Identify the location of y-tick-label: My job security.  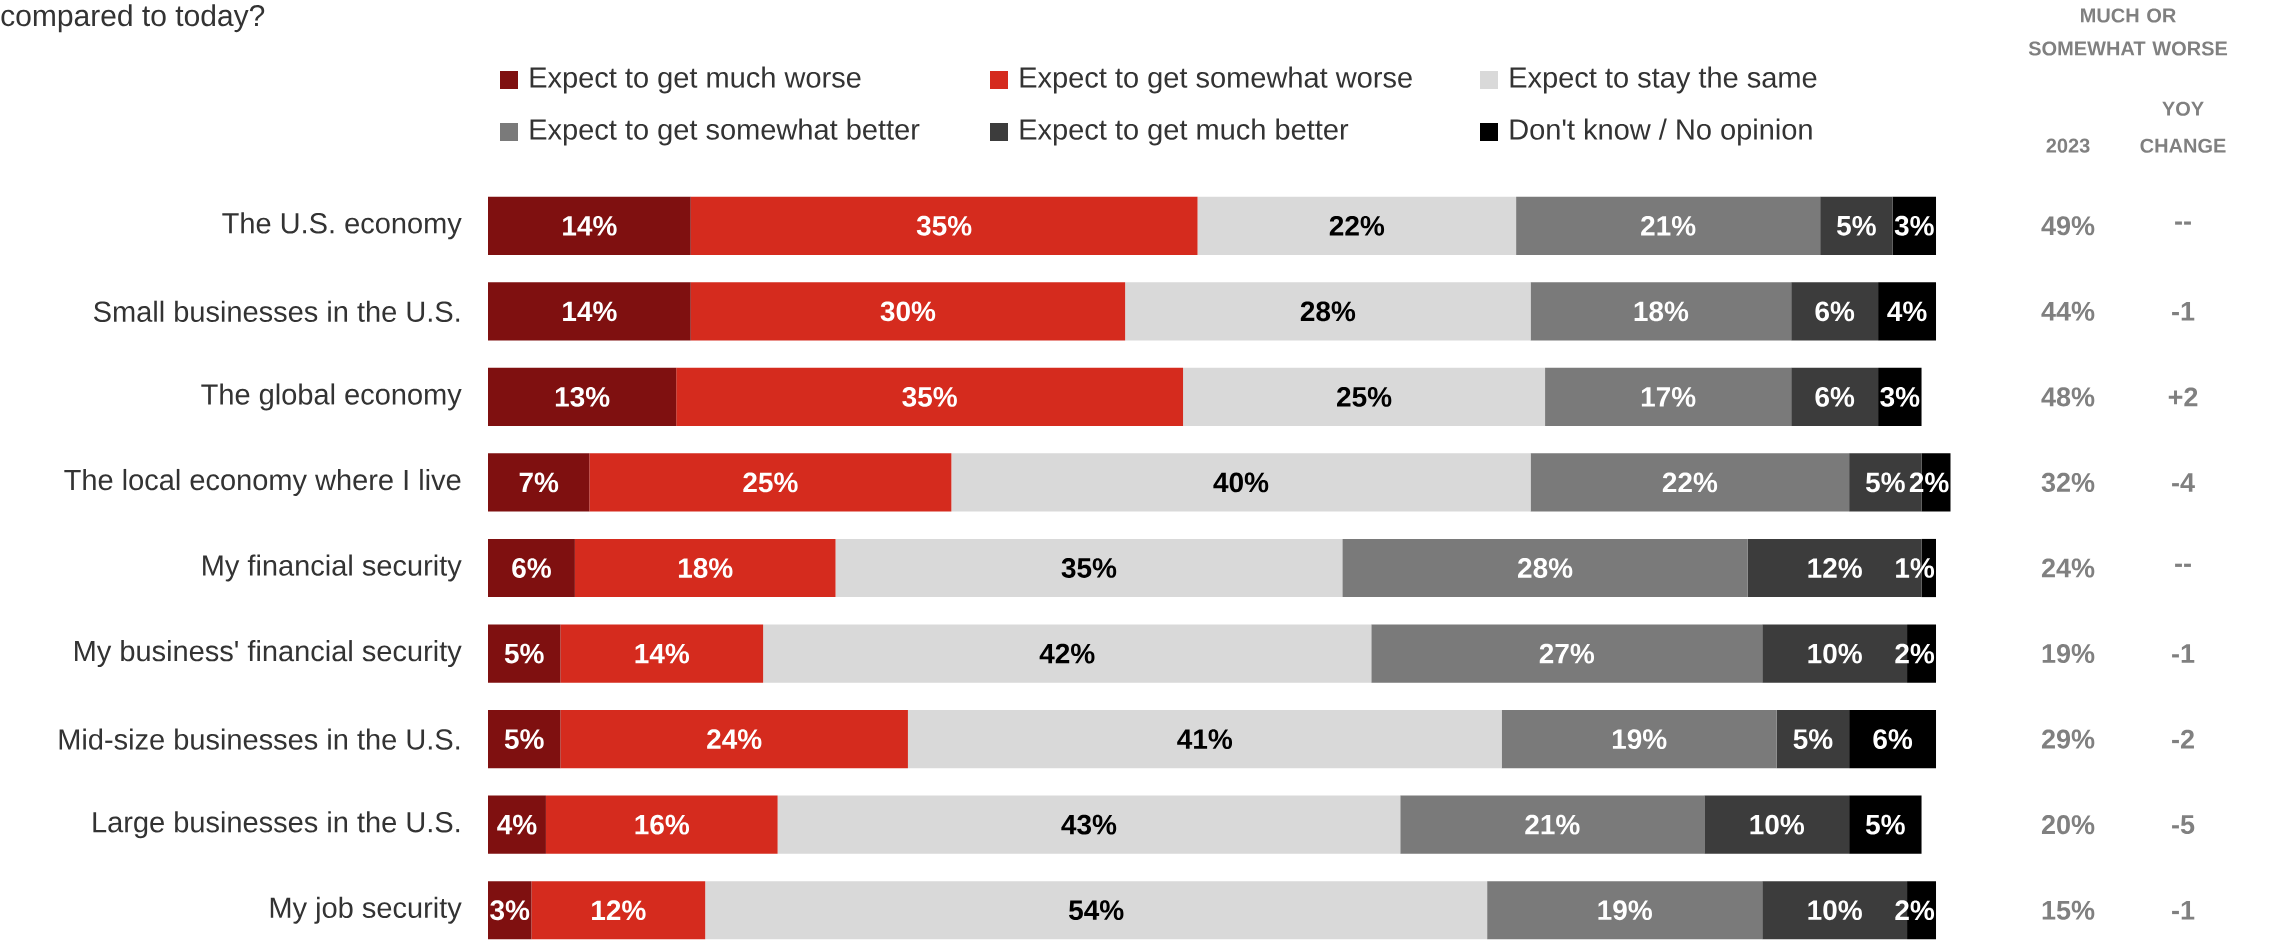
(366, 910).